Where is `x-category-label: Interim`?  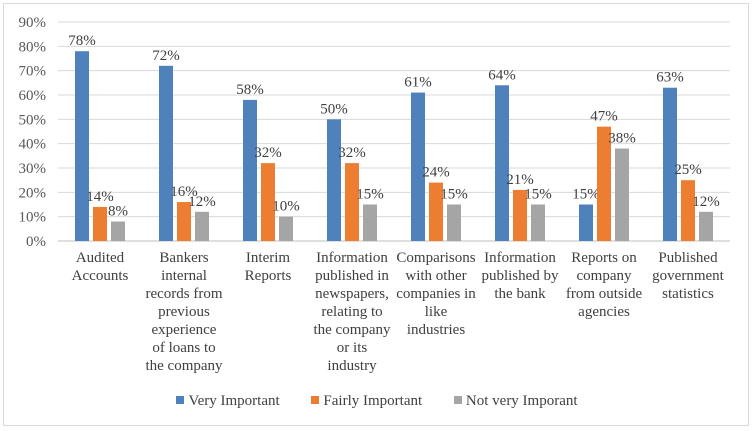 x-category-label: Interim is located at coordinates (268, 258).